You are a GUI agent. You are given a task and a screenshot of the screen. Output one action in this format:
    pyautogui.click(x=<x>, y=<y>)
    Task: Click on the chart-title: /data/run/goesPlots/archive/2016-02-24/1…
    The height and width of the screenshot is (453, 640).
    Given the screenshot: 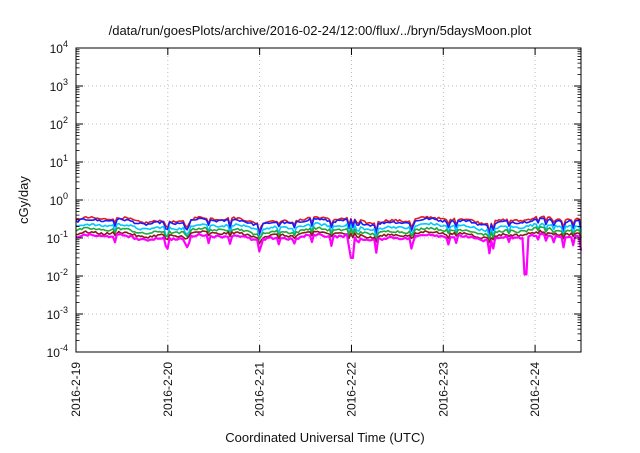 What is the action you would take?
    pyautogui.click(x=320, y=30)
    